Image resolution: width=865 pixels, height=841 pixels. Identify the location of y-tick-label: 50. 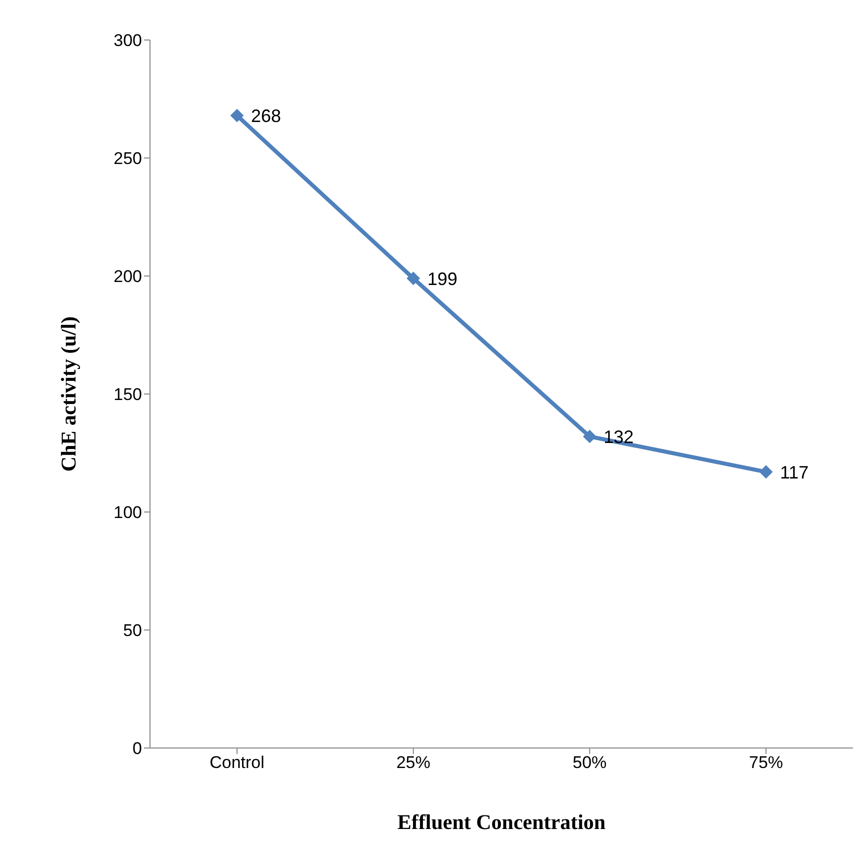
(132, 630).